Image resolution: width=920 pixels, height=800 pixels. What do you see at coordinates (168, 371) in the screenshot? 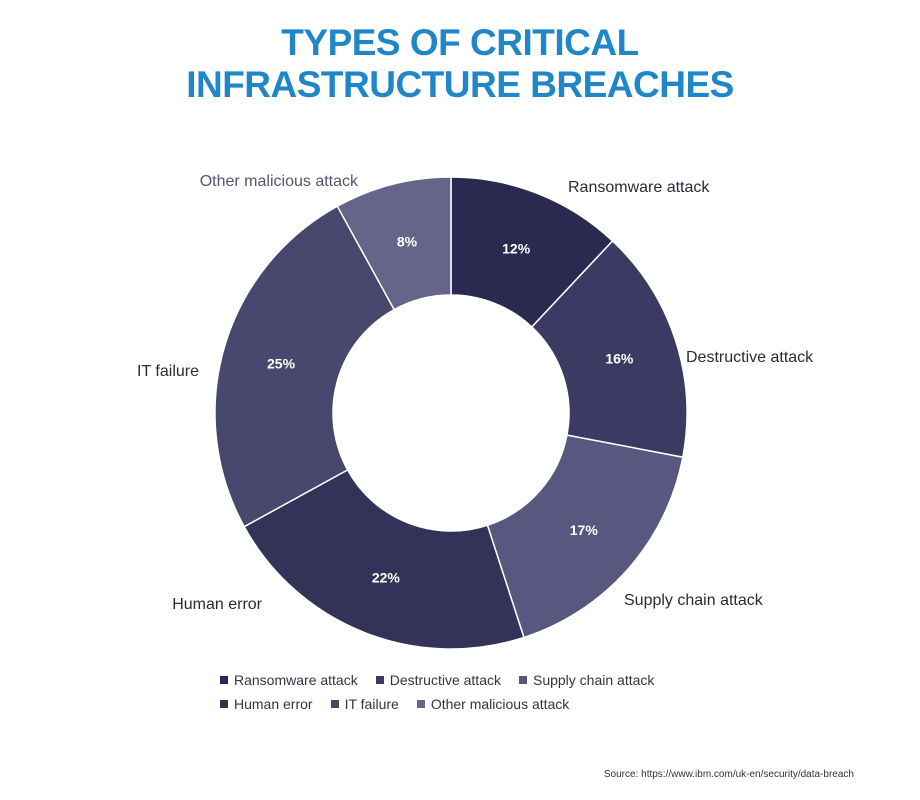
I see `category-label-it-failure: IT failure` at bounding box center [168, 371].